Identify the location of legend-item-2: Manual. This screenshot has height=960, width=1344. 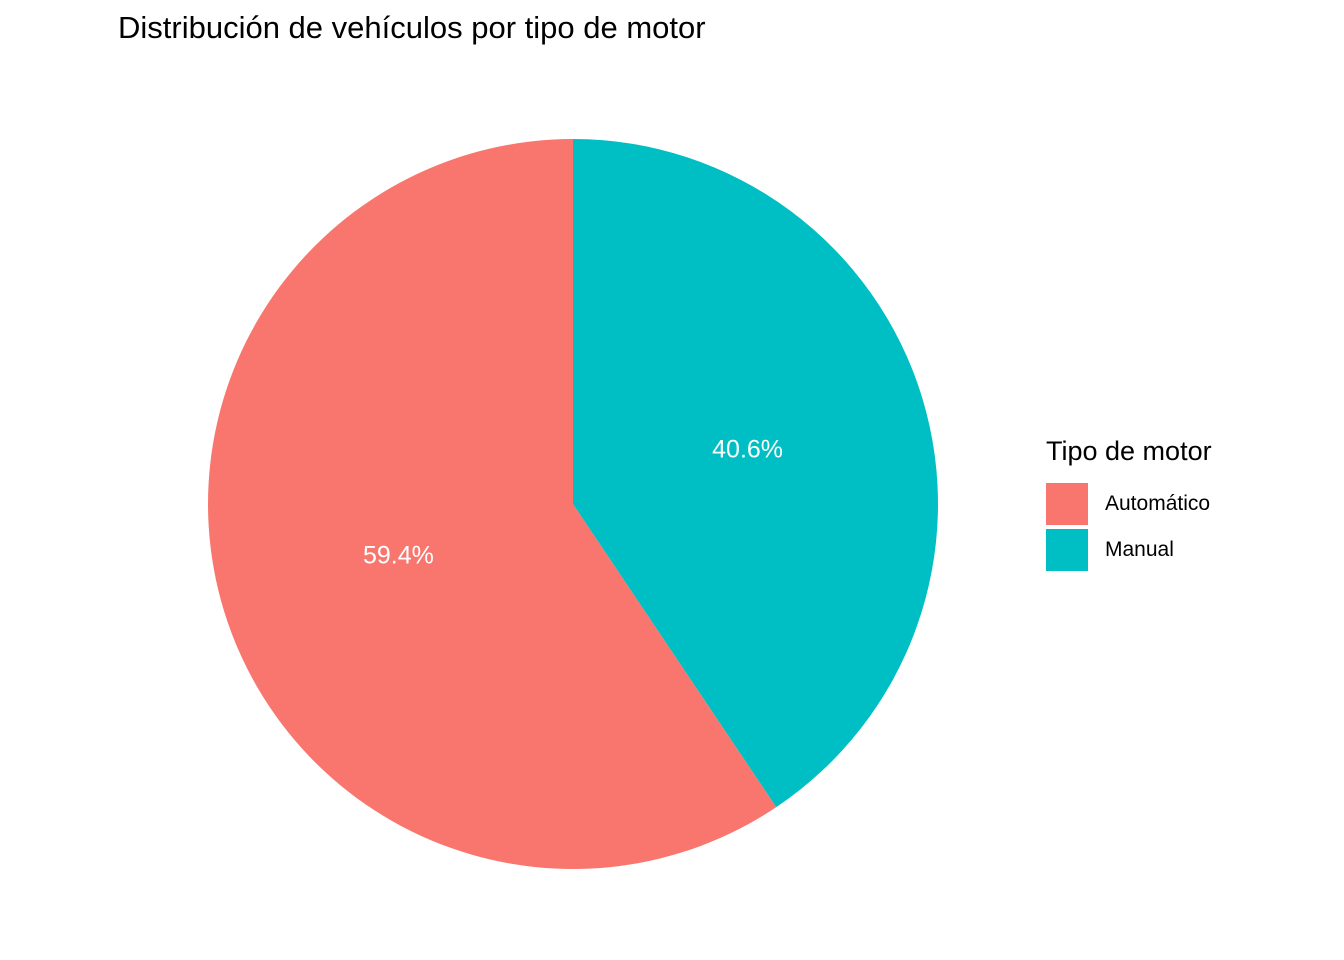
(1129, 550).